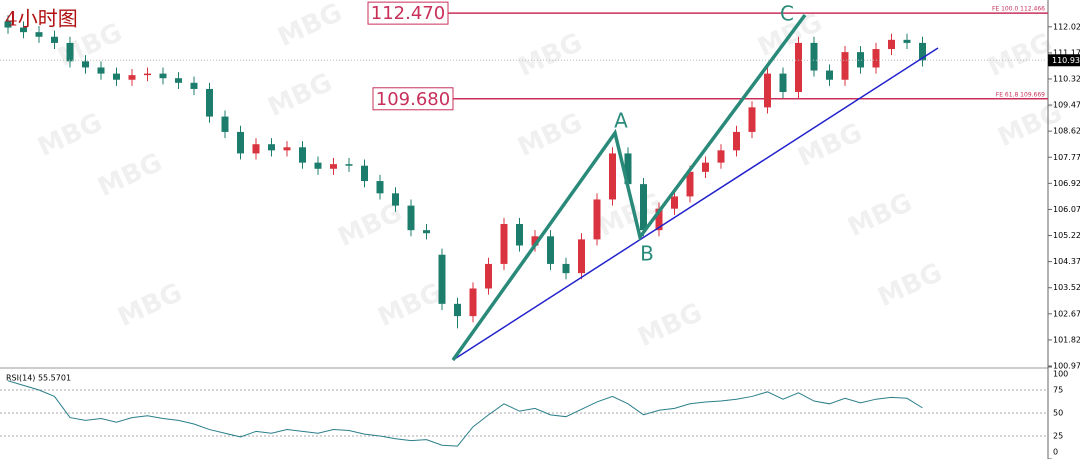 The image size is (1080, 459). I want to click on rsi-title: RSI(14) 55.5701, so click(38, 378).